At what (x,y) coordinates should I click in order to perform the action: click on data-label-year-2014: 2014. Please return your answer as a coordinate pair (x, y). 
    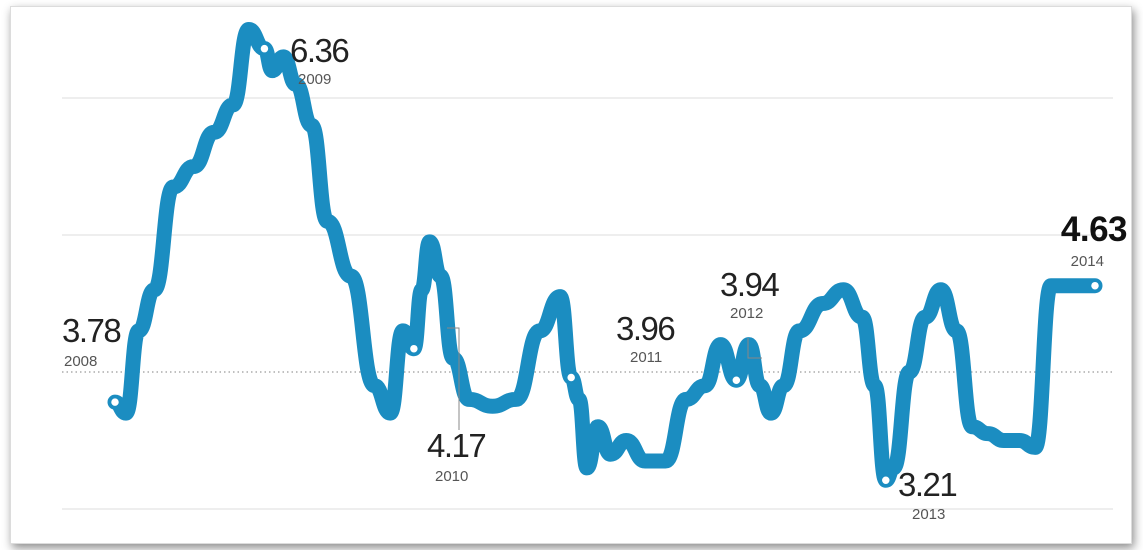
    Looking at the image, I should click on (1087, 261).